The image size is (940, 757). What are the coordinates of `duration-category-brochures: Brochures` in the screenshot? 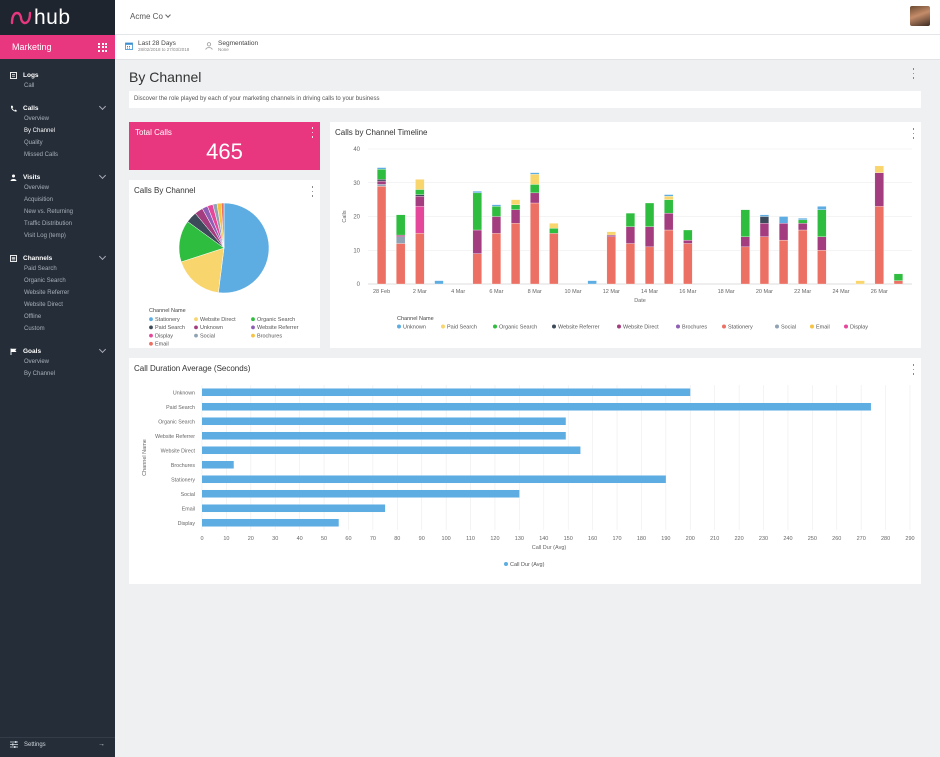 It's located at (183, 466).